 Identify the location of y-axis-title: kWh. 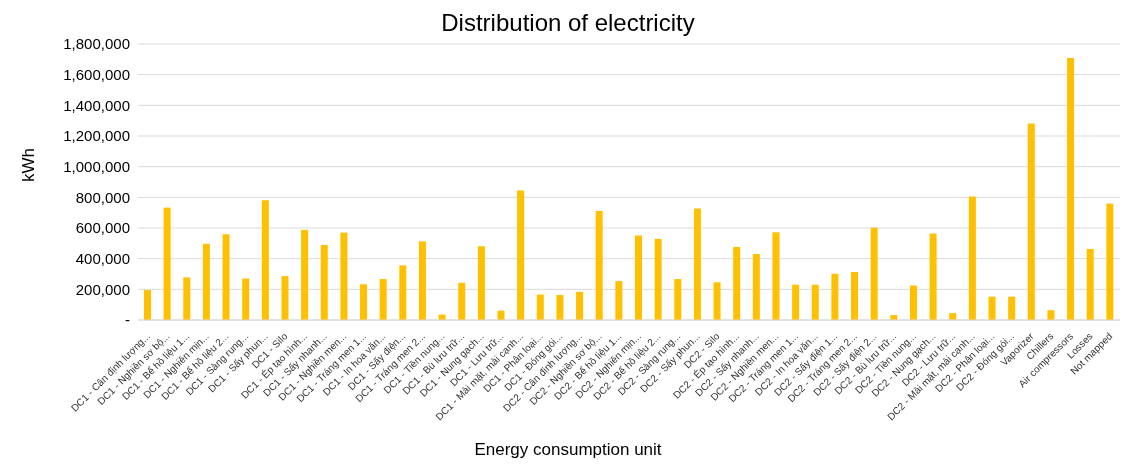
(29, 165).